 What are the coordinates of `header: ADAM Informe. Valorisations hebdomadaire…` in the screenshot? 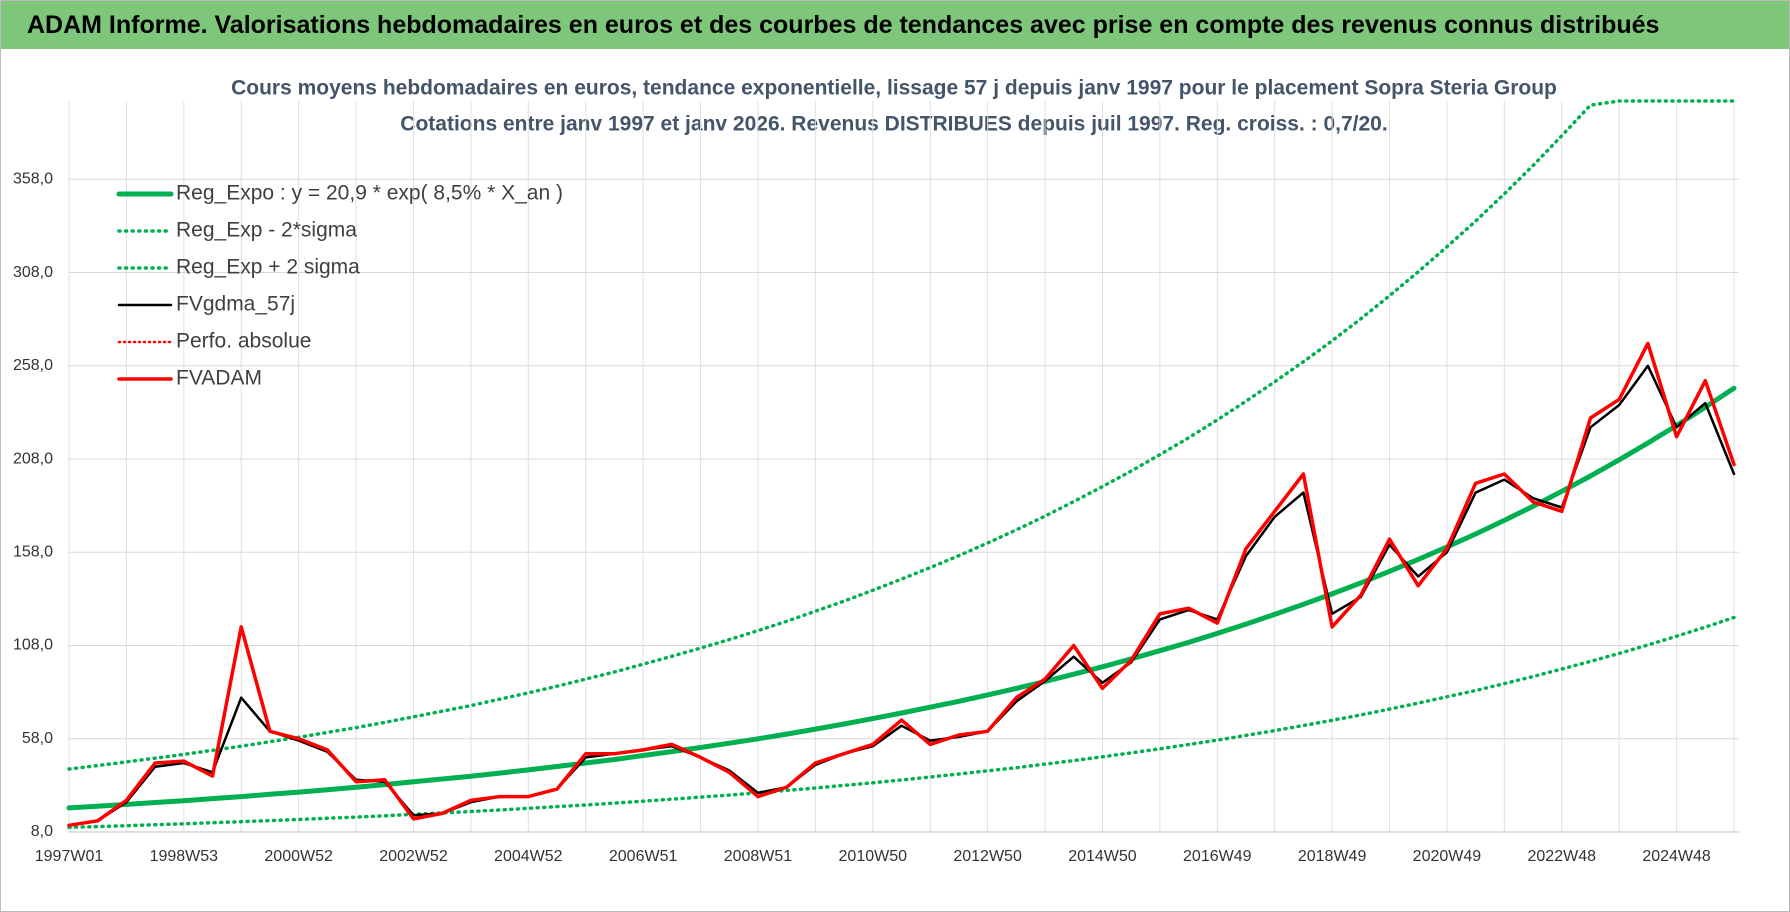 It's located at (895, 25).